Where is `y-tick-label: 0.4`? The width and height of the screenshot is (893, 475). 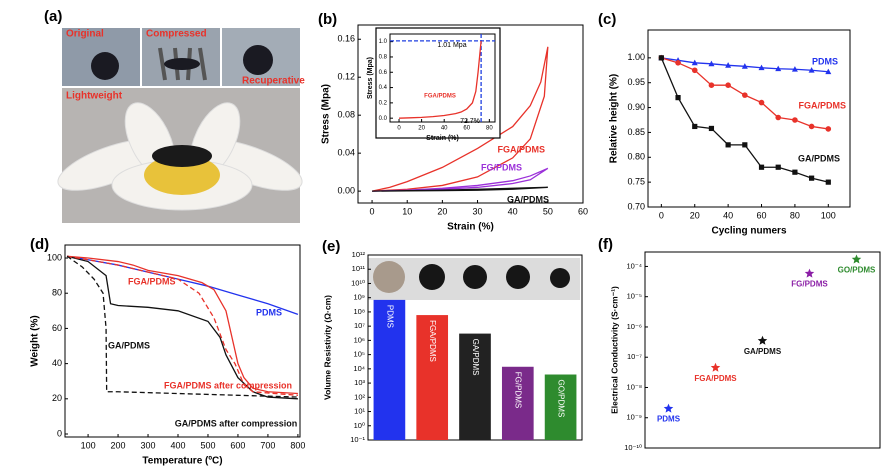 y-tick-label: 0.4 is located at coordinates (383, 88).